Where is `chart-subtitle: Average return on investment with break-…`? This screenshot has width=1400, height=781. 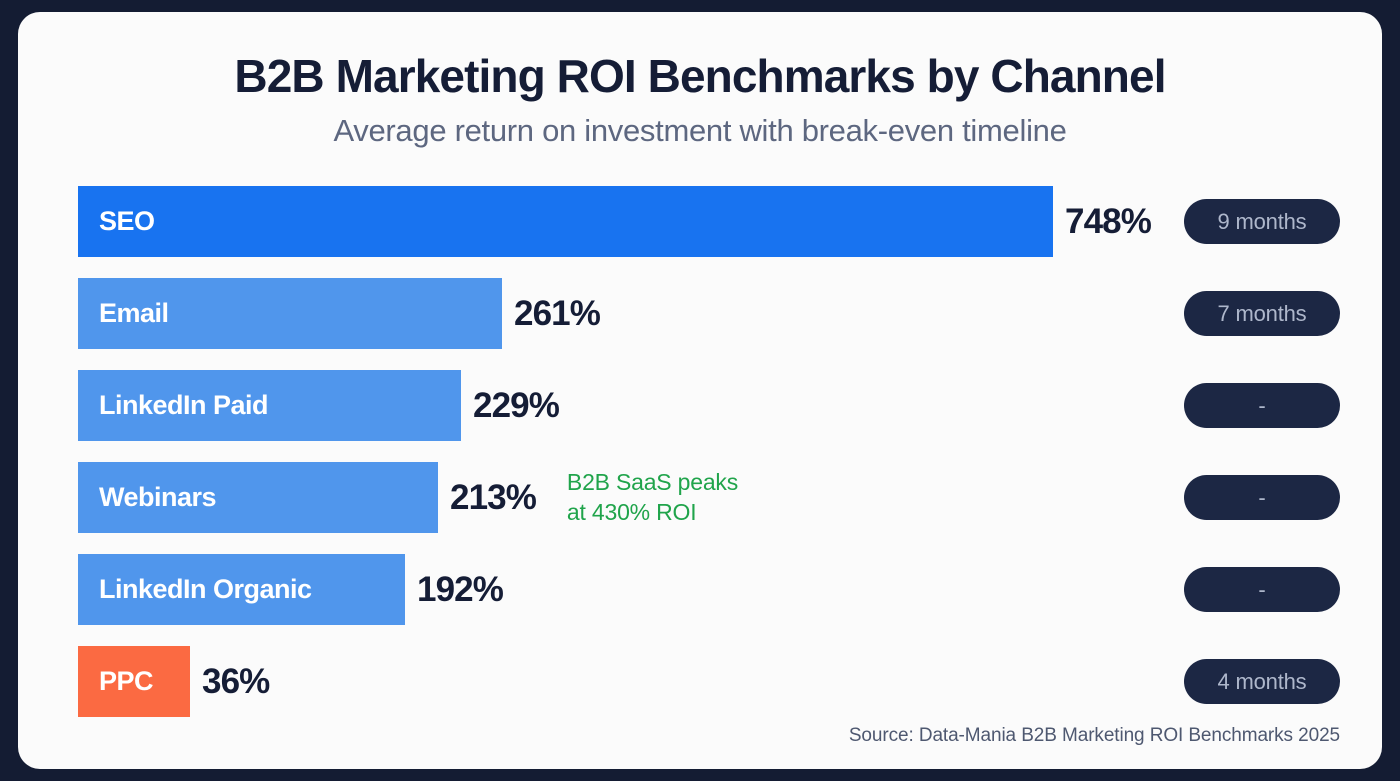
chart-subtitle: Average return on investment with break-… is located at coordinates (700, 130).